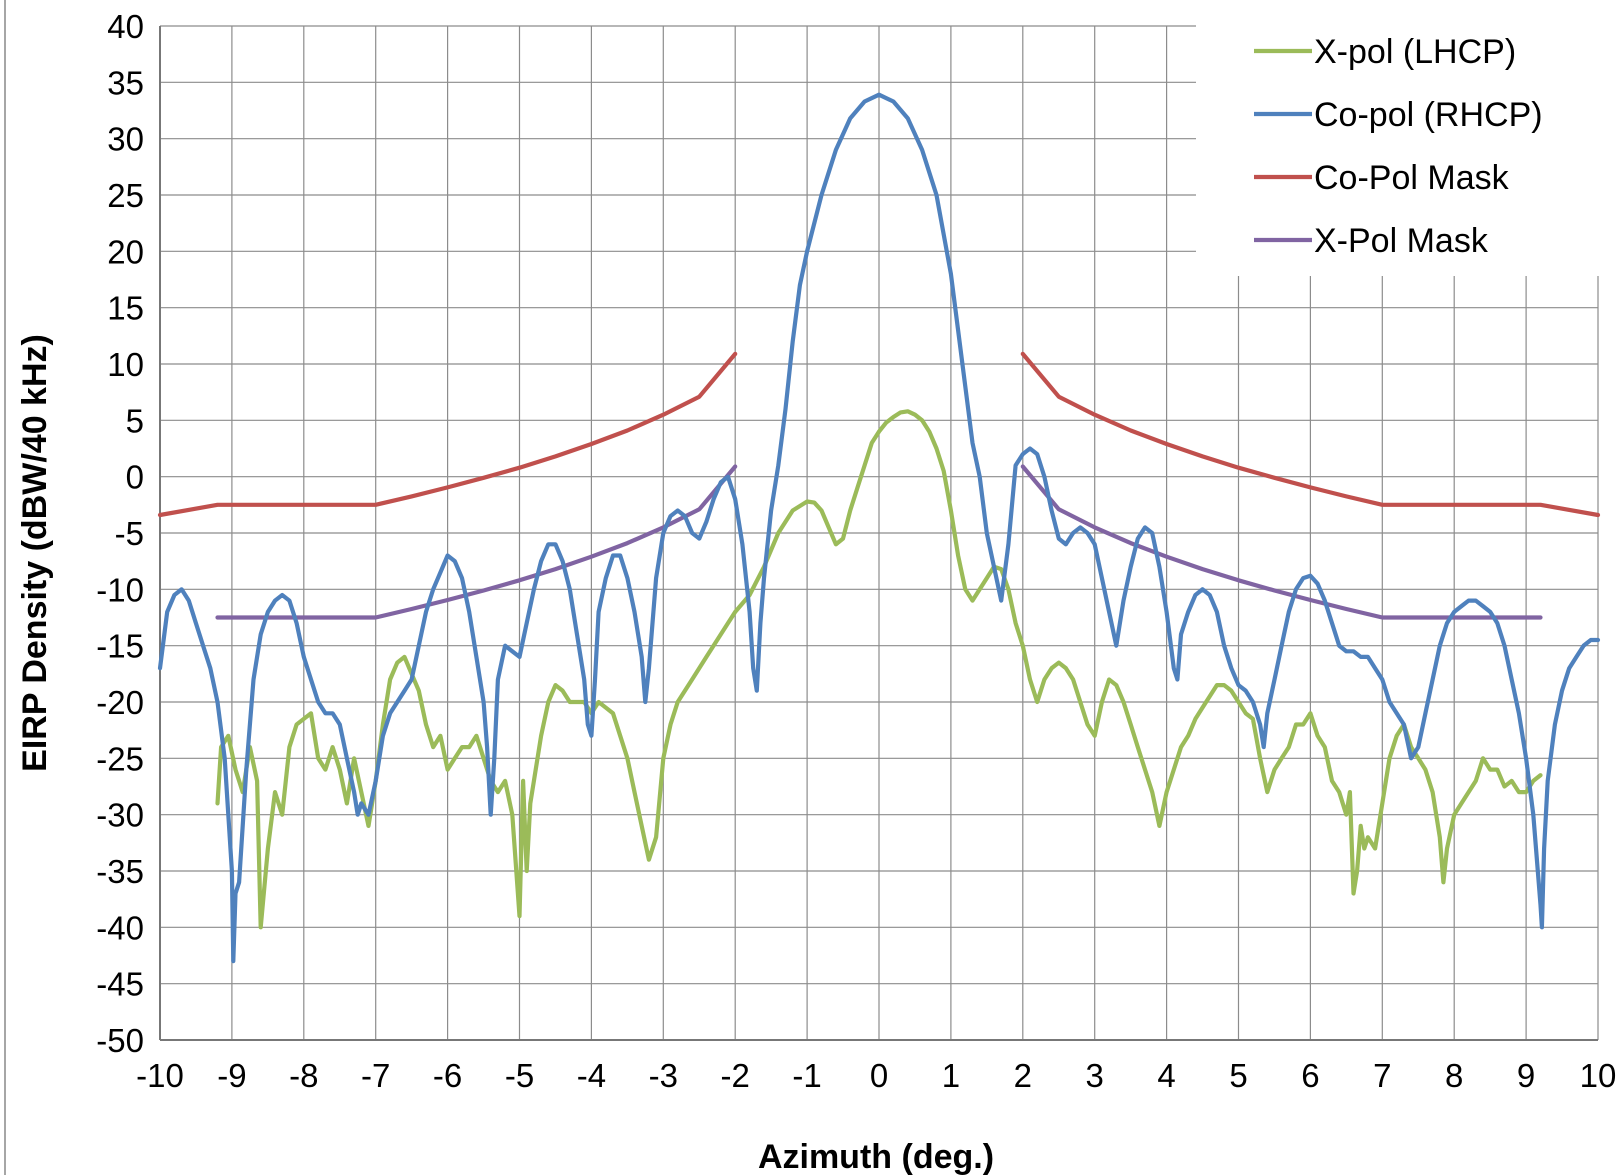  I want to click on x-tick-label: -5, so click(519, 1075).